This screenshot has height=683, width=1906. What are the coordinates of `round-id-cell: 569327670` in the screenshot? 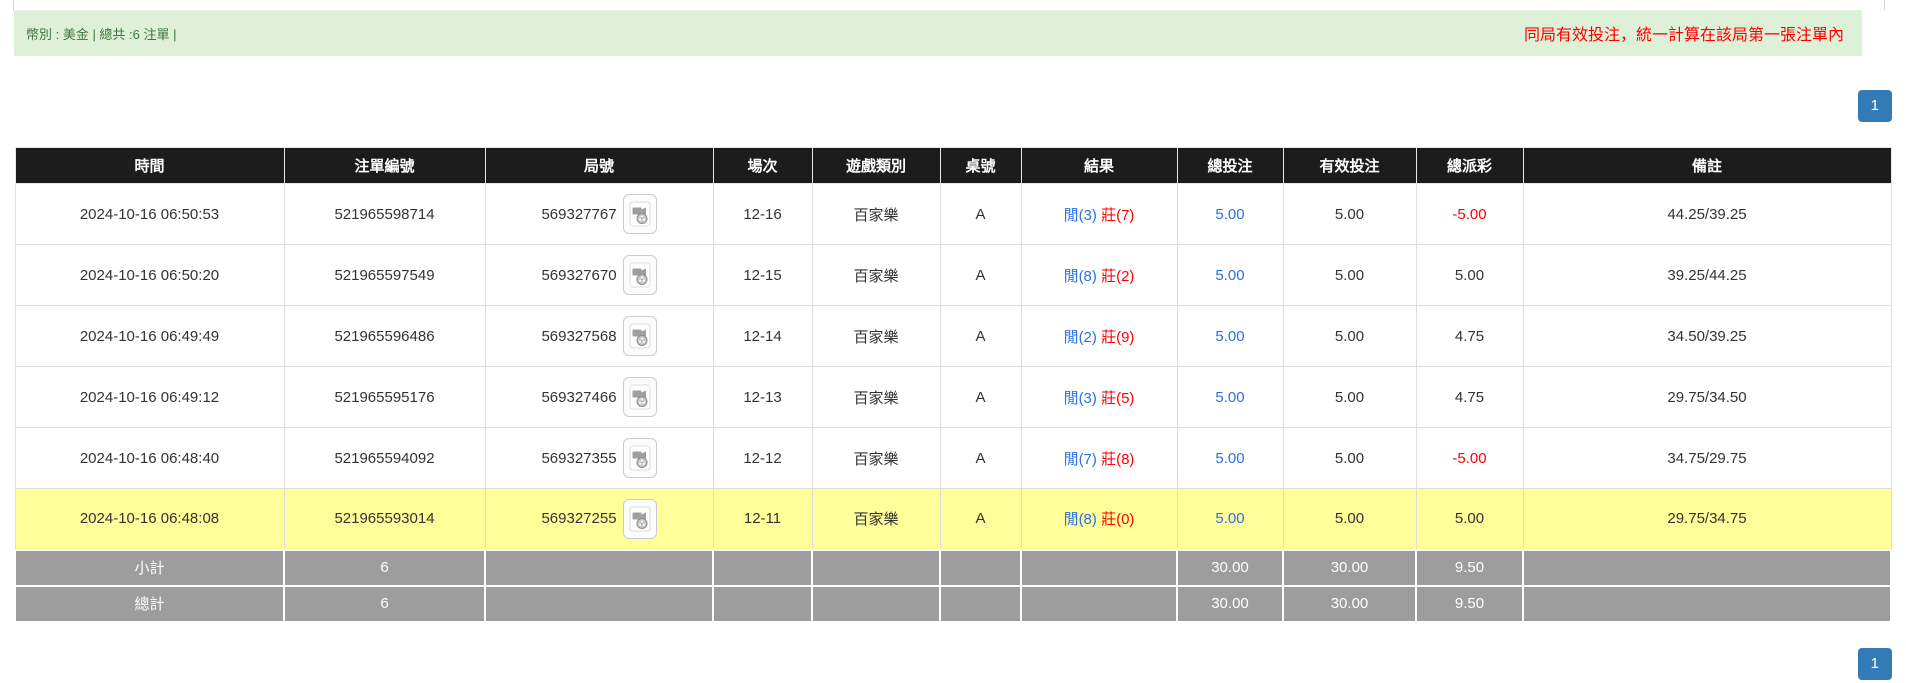 It's located at (599, 275).